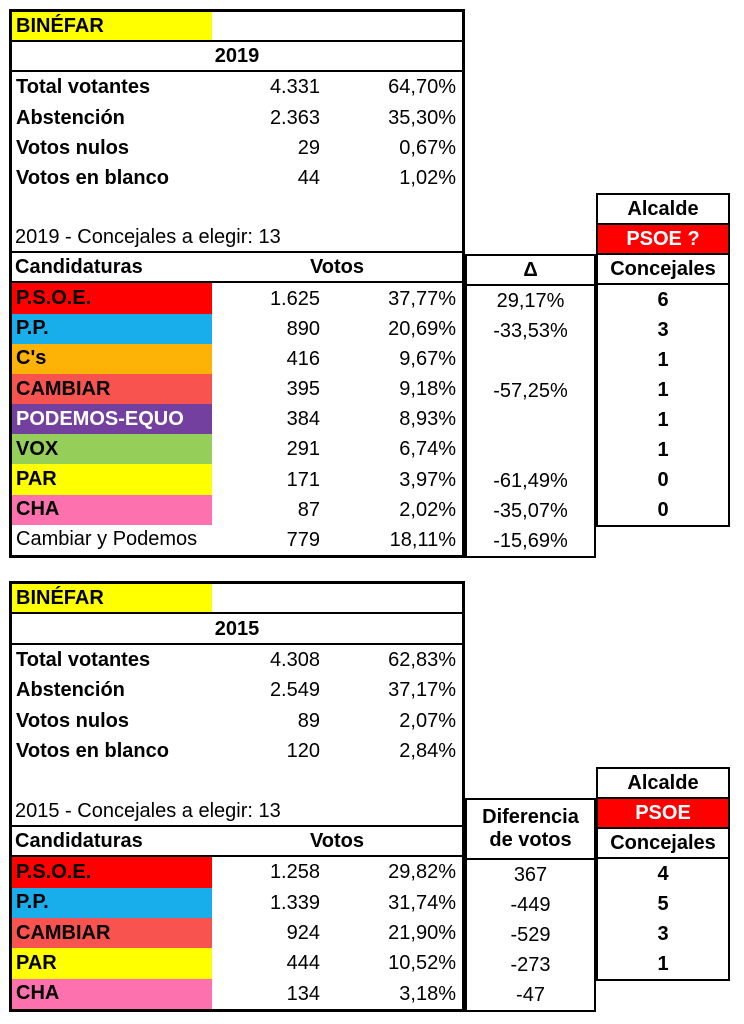  What do you see at coordinates (294, 298) in the screenshot?
I see `party-votes: 1.625` at bounding box center [294, 298].